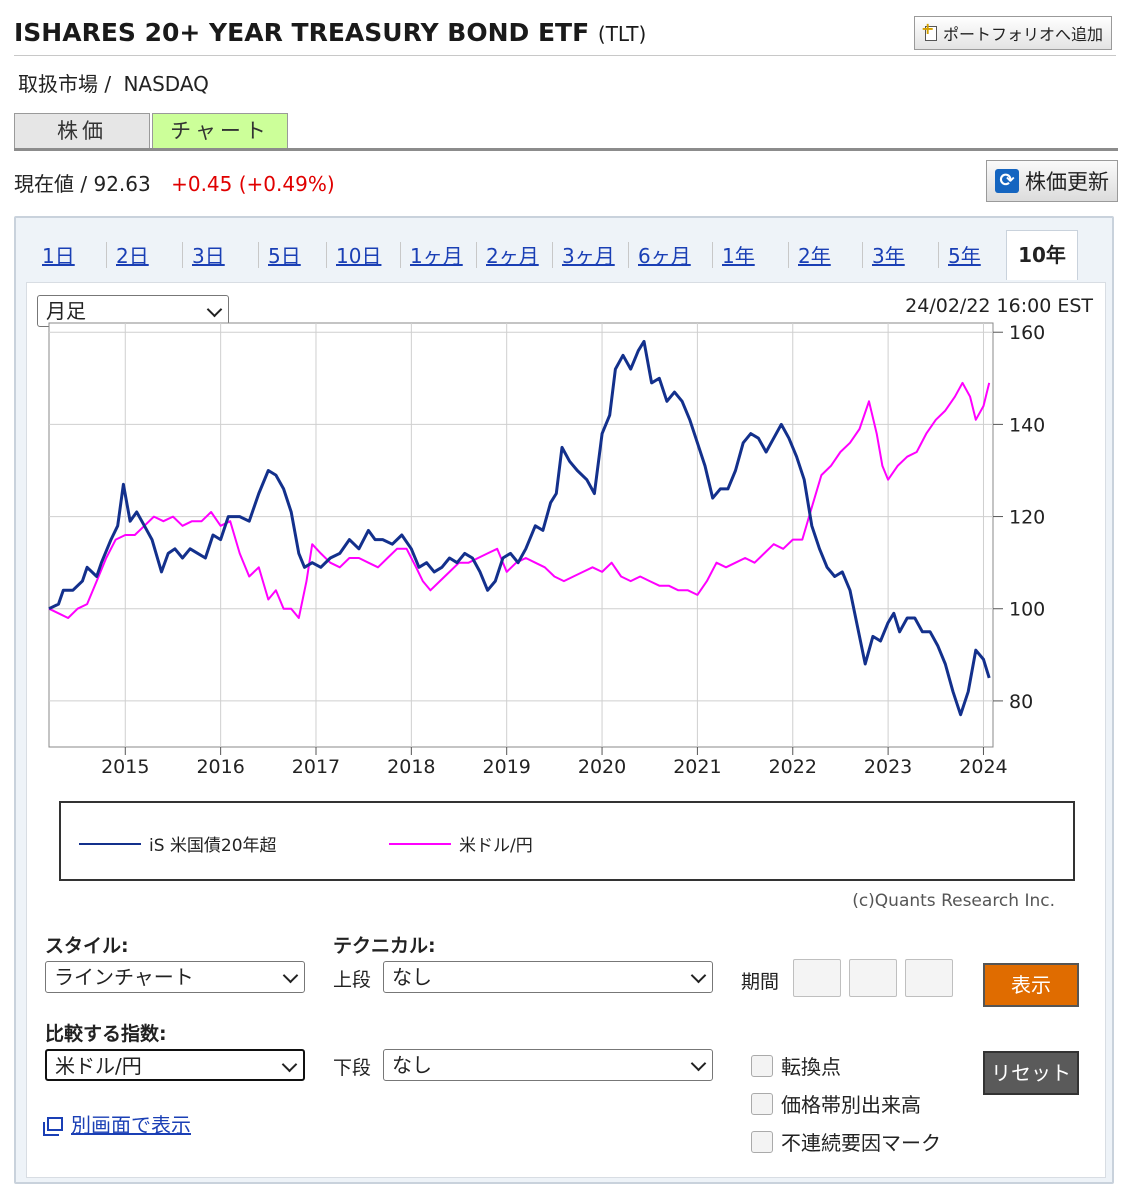 The image size is (1130, 1200). Describe the element at coordinates (202, 184) in the screenshot. I see `quote-change: +0.45` at that location.